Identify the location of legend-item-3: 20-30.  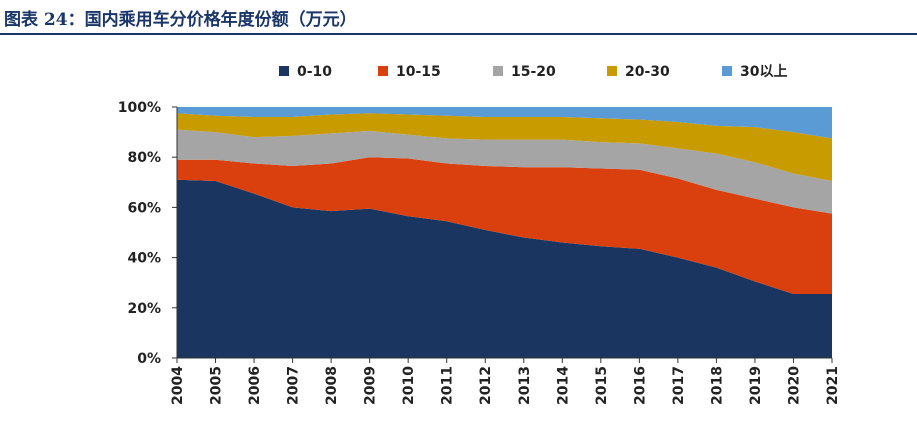
(638, 72).